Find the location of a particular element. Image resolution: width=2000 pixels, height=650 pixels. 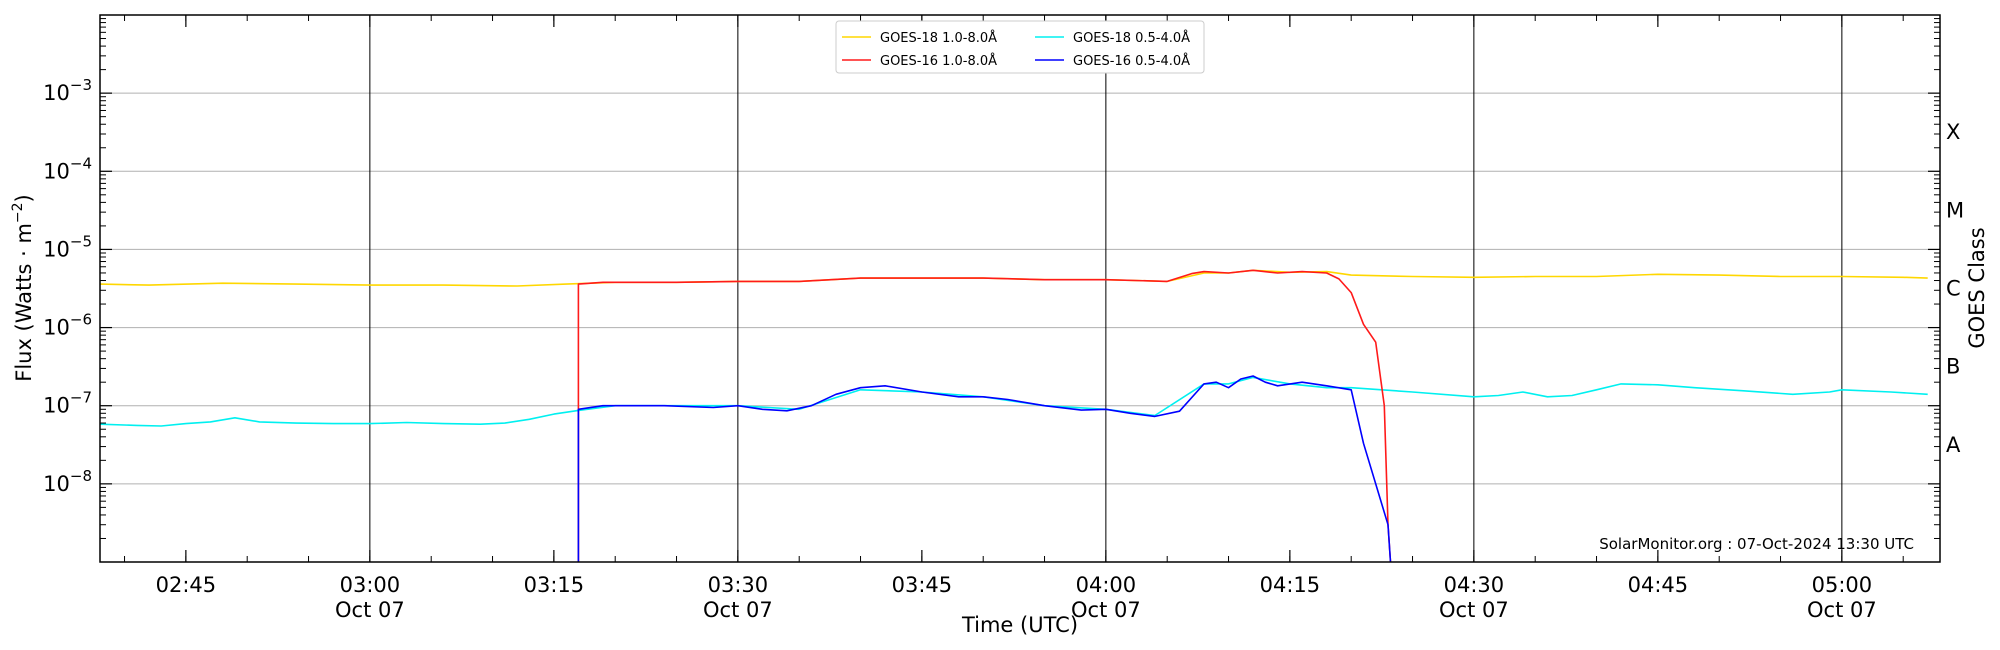

goes-class-axis-label: GOES Class is located at coordinates (1977, 287).